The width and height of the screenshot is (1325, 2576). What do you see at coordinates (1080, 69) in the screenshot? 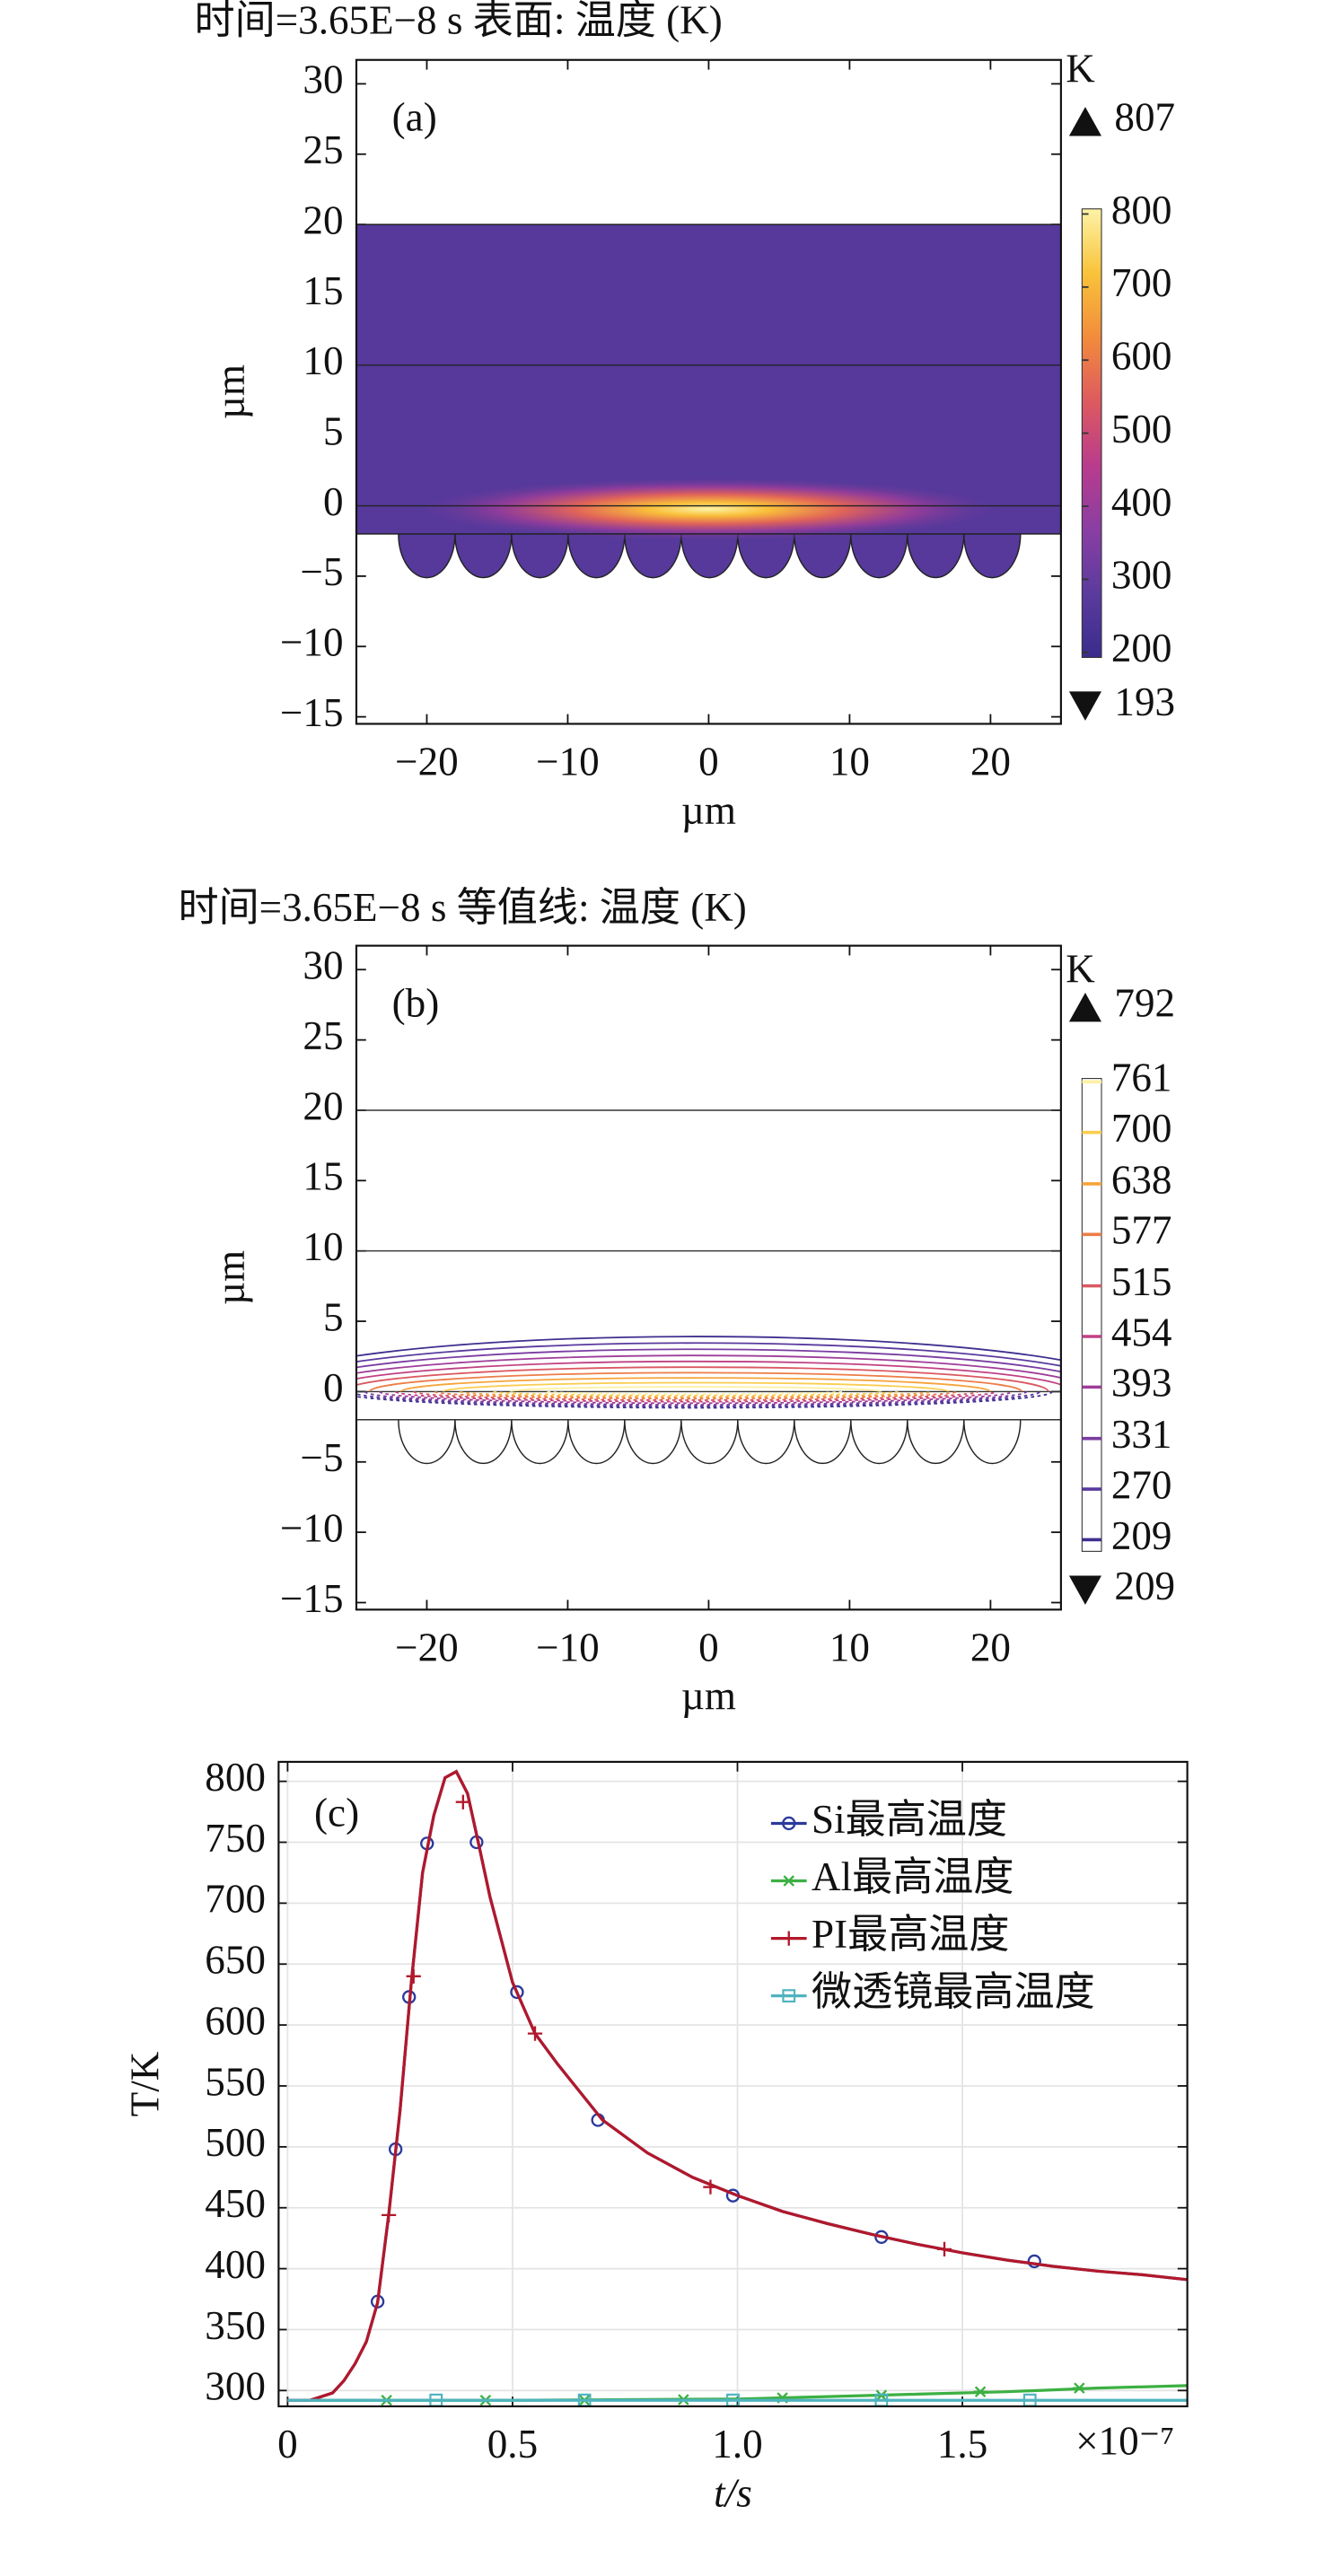
I see `colorbar-unit: K` at bounding box center [1080, 69].